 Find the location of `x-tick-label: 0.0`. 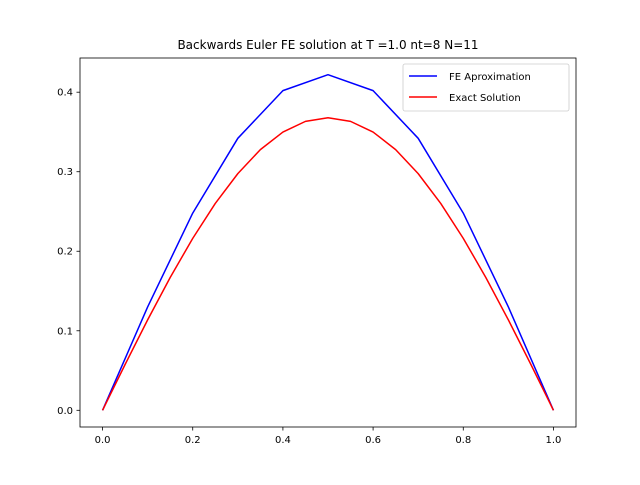

x-tick-label: 0.0 is located at coordinates (103, 440).